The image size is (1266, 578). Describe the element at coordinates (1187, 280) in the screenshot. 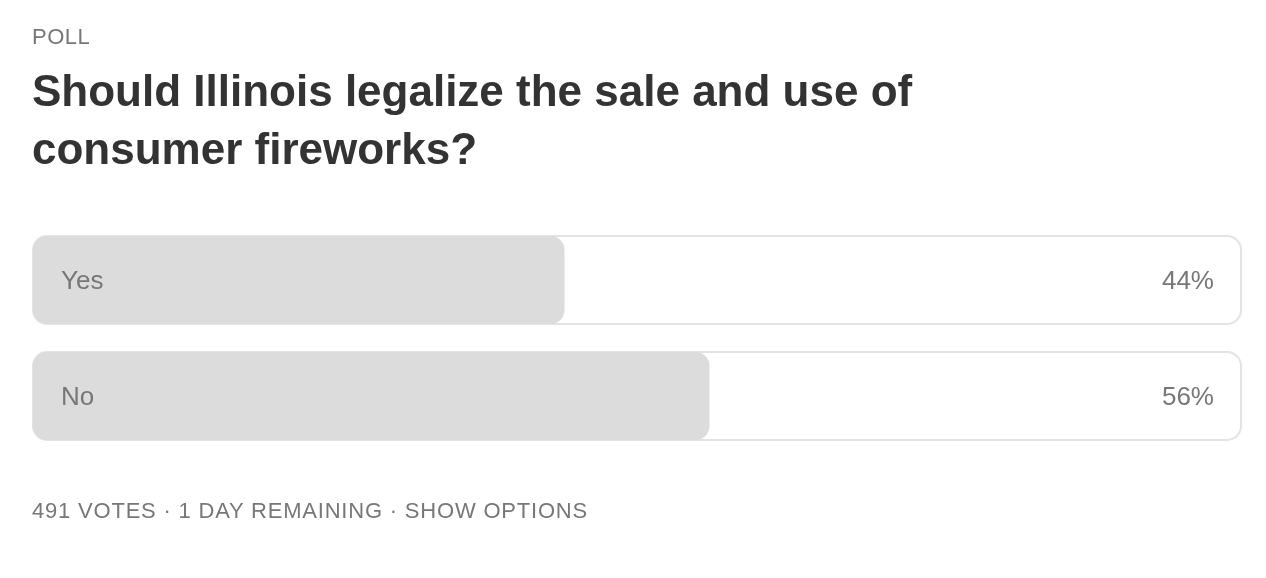

I see `data-label: 44%` at that location.